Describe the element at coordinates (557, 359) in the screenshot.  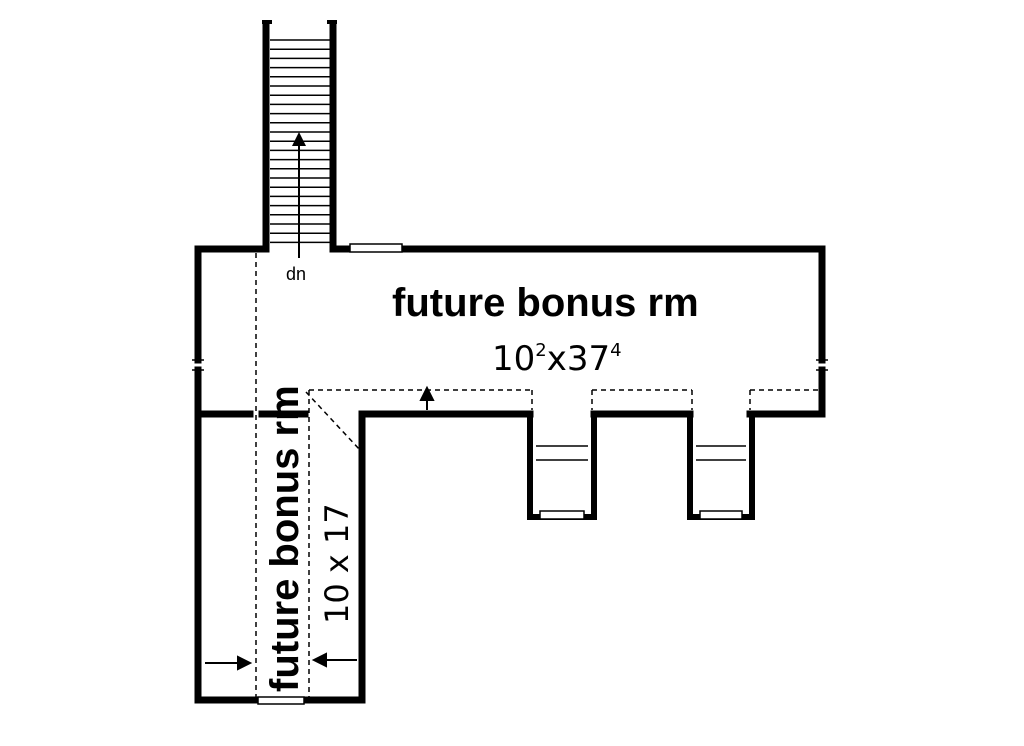
I see `main-room-dimensions: 102x374` at that location.